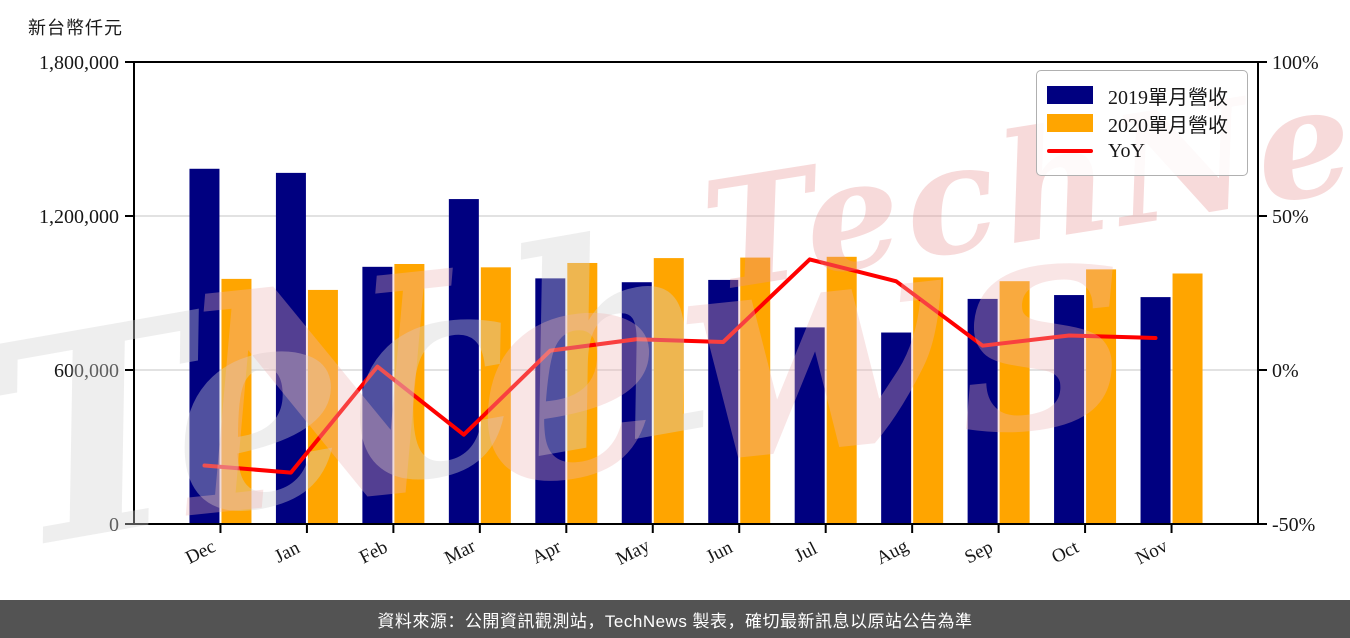  What do you see at coordinates (550, 401) in the screenshot?
I see `bar-2019-apr` at bounding box center [550, 401].